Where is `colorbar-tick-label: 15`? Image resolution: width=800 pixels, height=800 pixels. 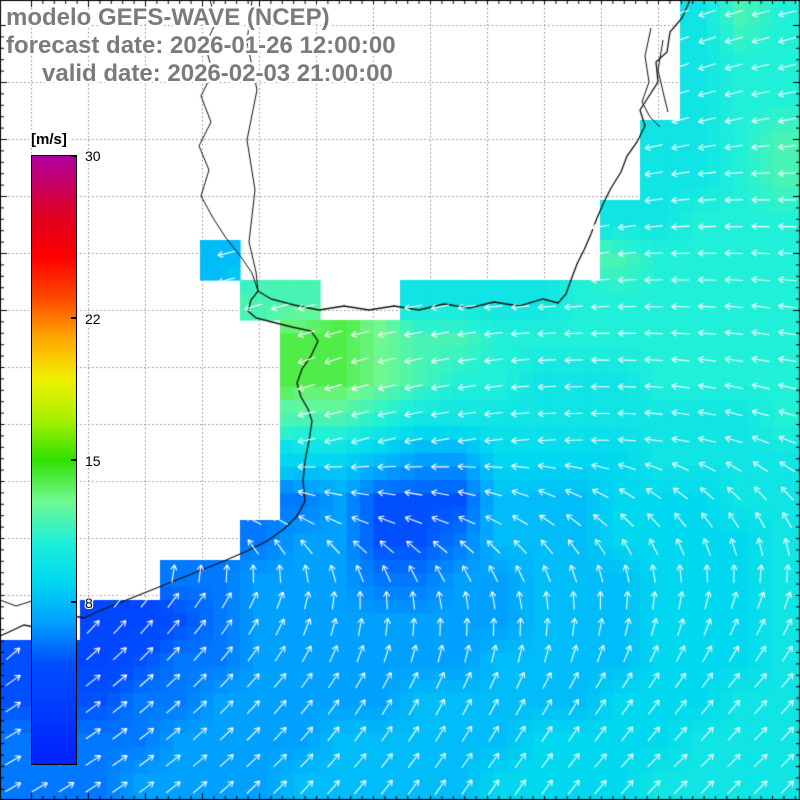 colorbar-tick-label: 15 is located at coordinates (93, 461).